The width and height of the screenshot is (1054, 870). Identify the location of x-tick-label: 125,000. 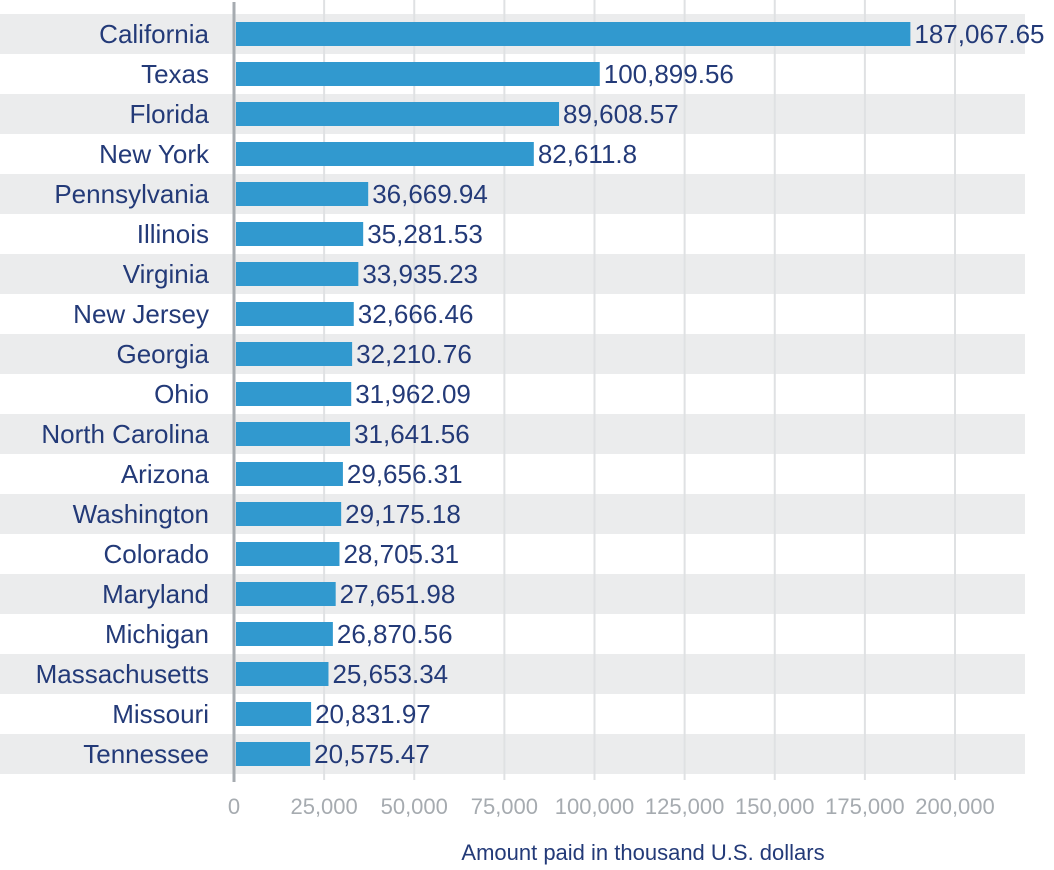
(685, 806).